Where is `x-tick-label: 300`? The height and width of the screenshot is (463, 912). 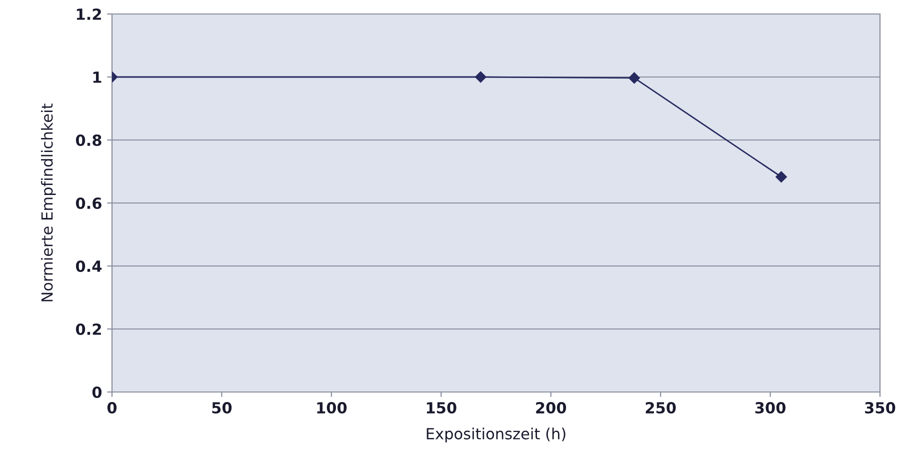
x-tick-label: 300 is located at coordinates (770, 408).